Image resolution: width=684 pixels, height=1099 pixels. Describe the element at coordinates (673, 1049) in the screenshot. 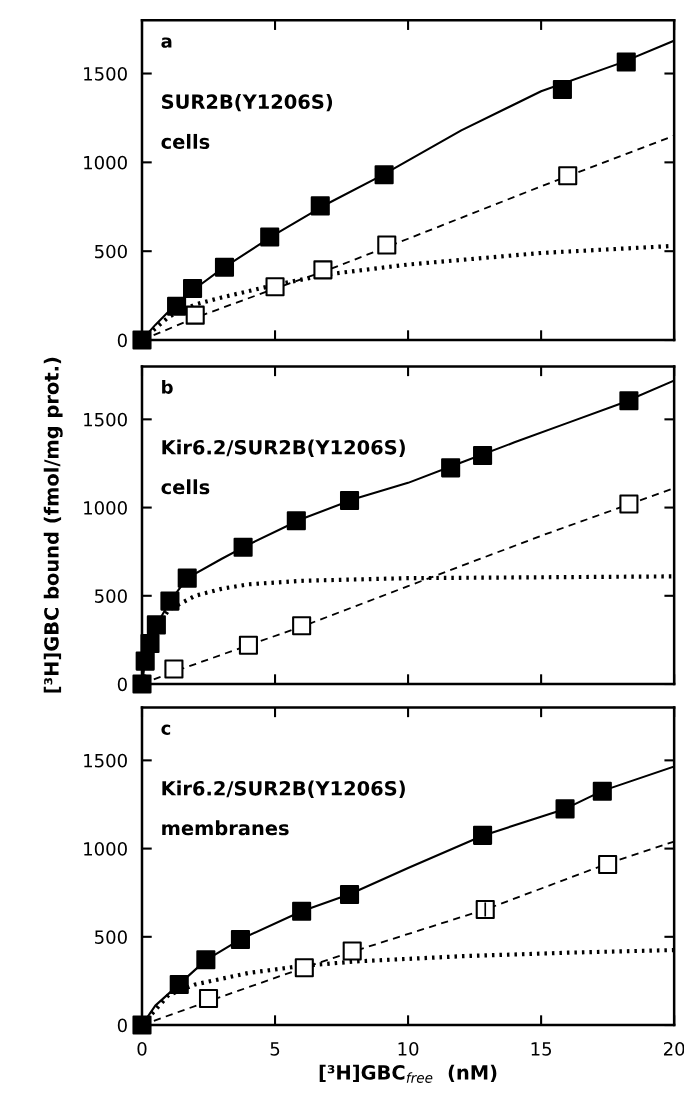

I see `x-tick-label: 20` at that location.